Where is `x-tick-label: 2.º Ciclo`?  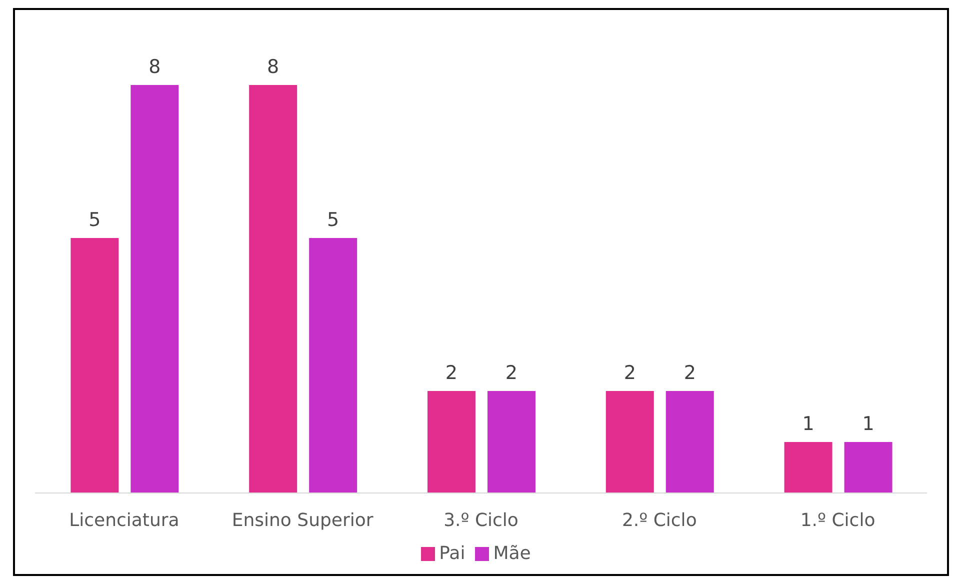
x-tick-label: 2.º Ciclo is located at coordinates (659, 520).